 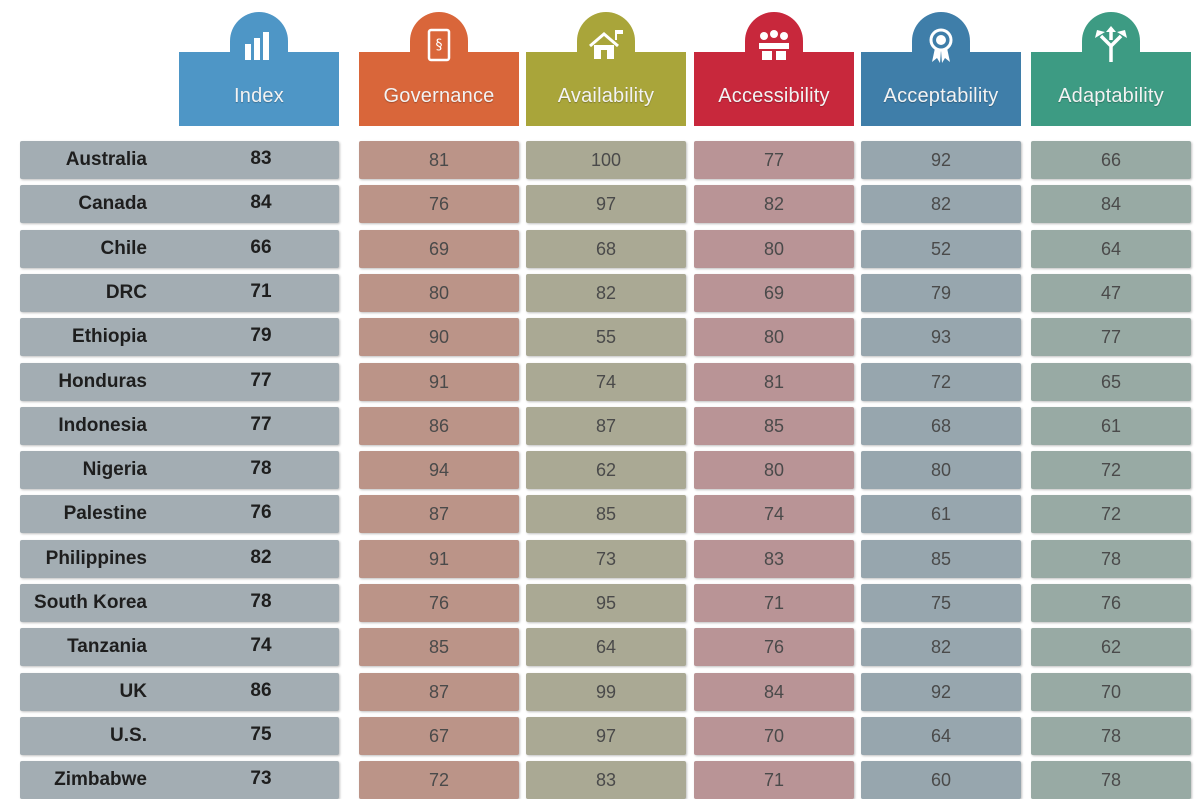 What do you see at coordinates (179, 736) in the screenshot?
I see `table-row: U.S. 75` at bounding box center [179, 736].